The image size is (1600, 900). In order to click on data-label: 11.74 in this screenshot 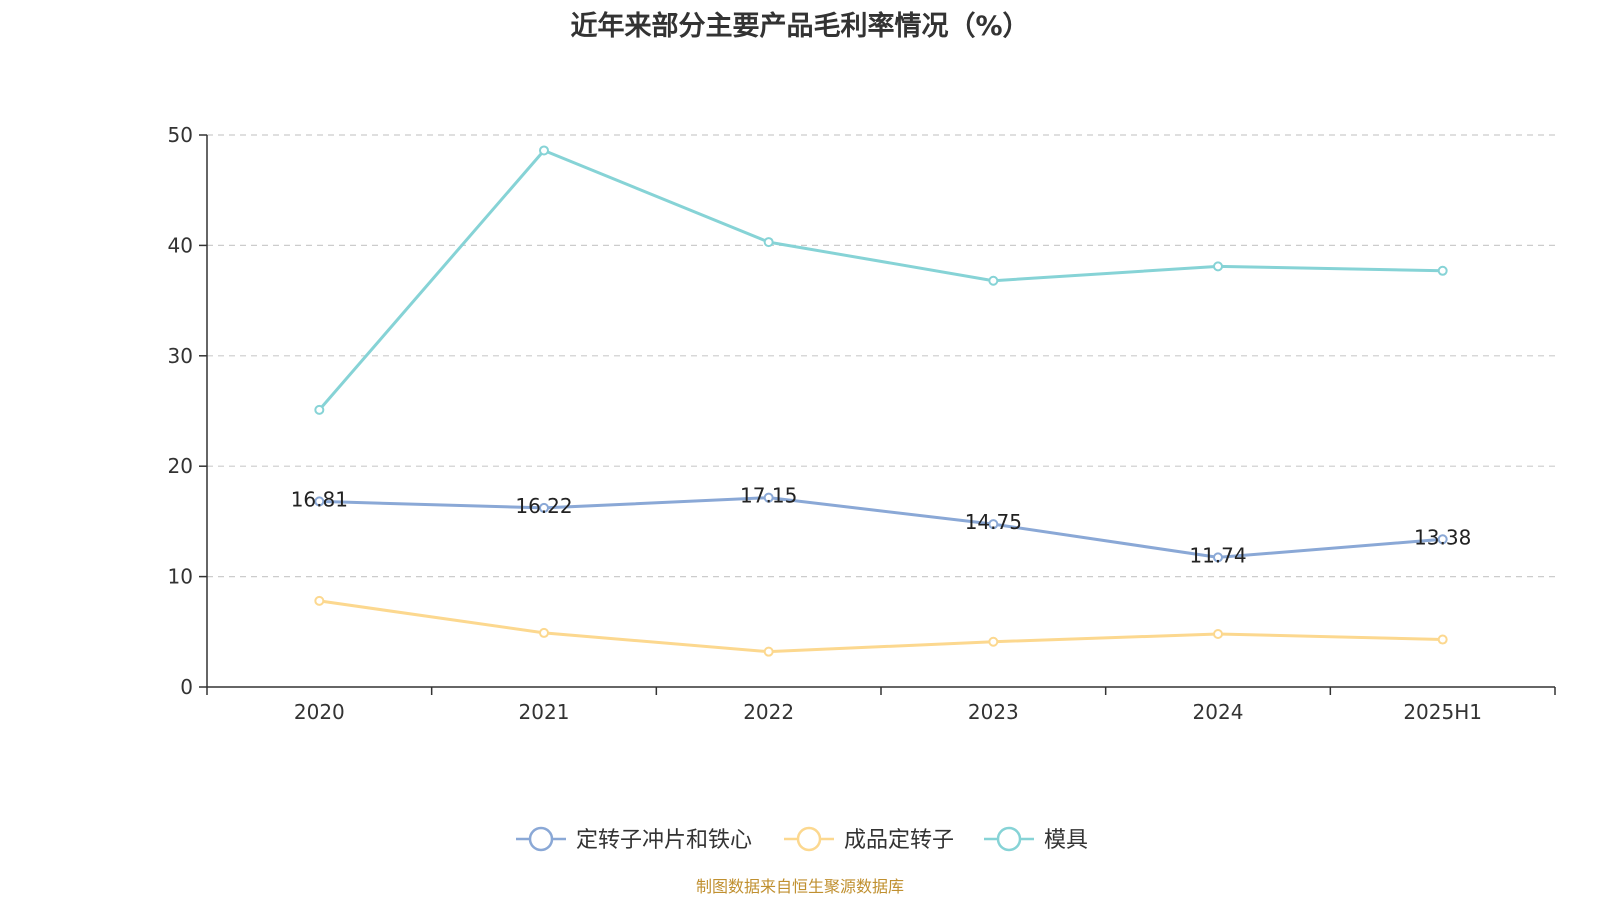, I will do `click(1217, 555)`.